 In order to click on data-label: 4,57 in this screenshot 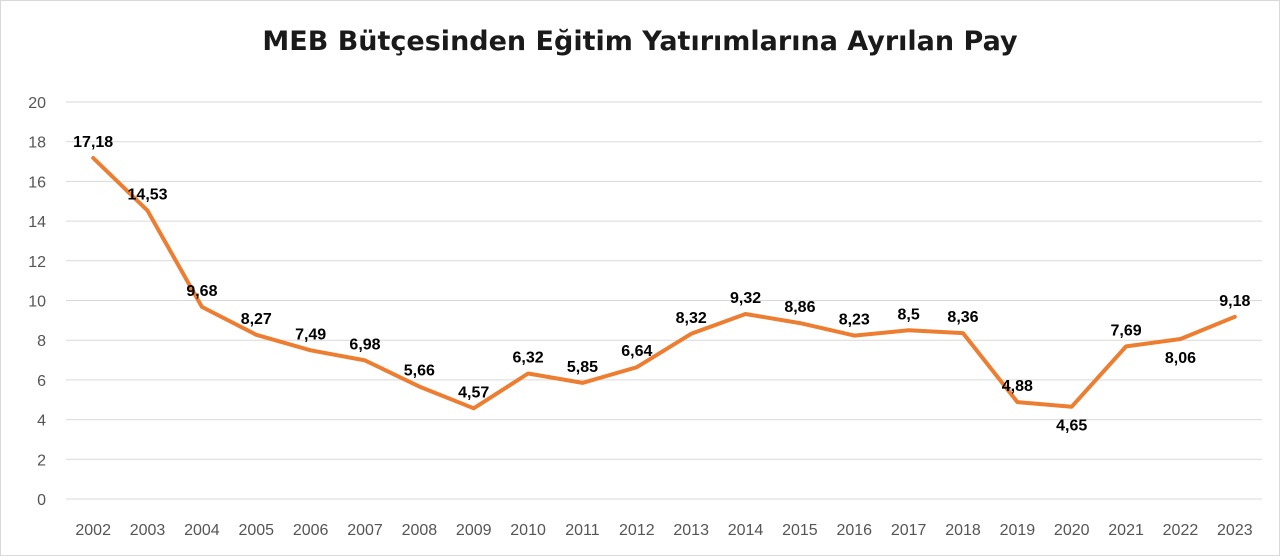, I will do `click(473, 392)`.